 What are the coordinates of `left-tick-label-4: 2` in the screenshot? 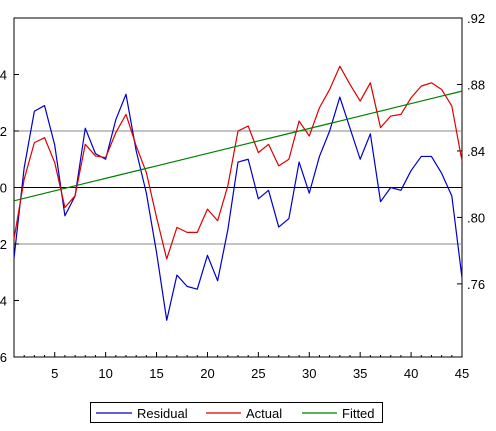 It's located at (3, 131).